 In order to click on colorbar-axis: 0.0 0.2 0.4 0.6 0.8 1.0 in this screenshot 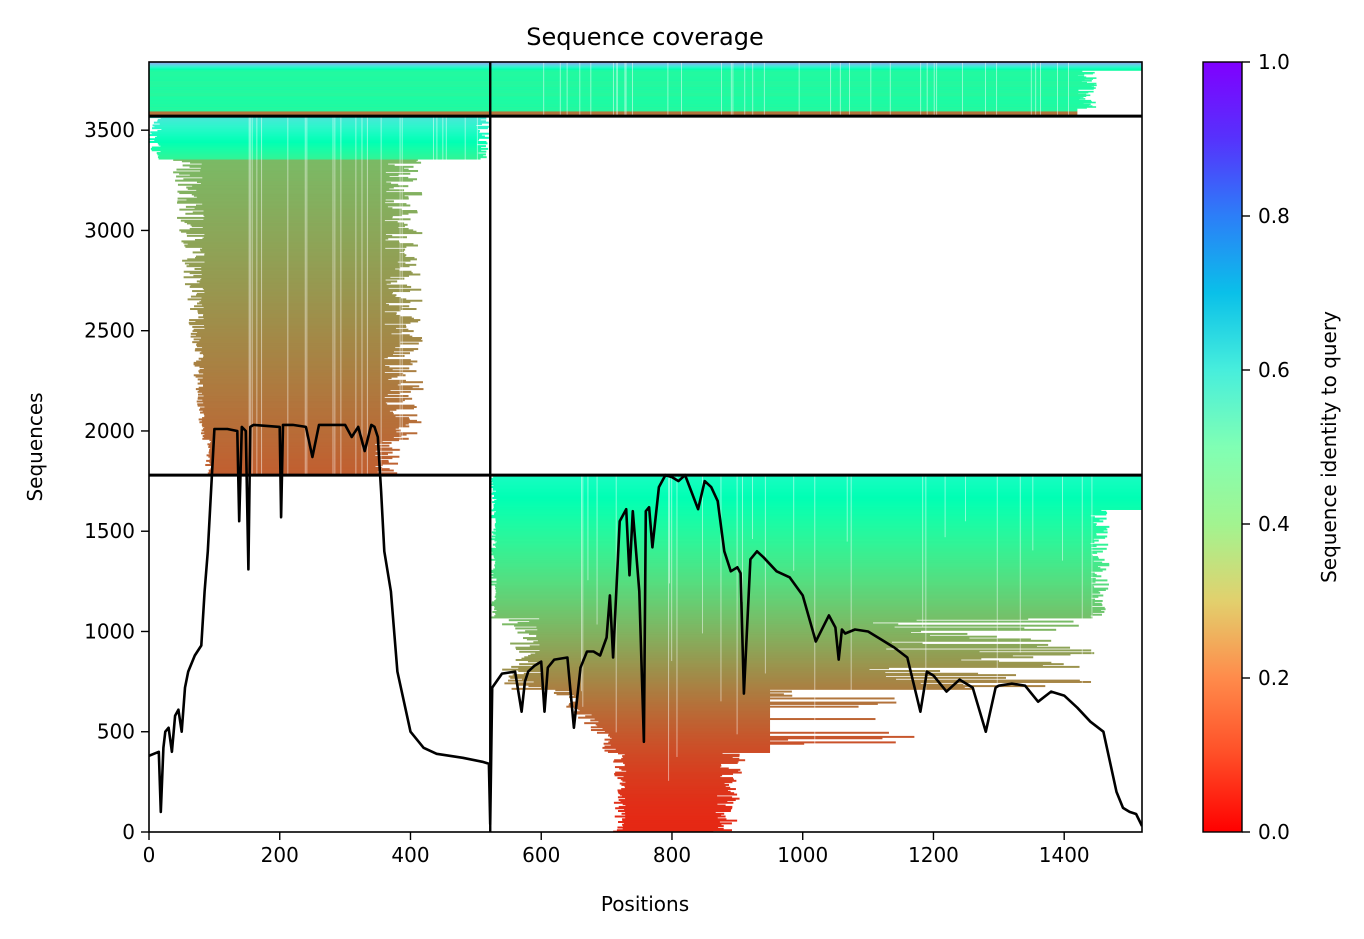, I will do `click(1266, 447)`.